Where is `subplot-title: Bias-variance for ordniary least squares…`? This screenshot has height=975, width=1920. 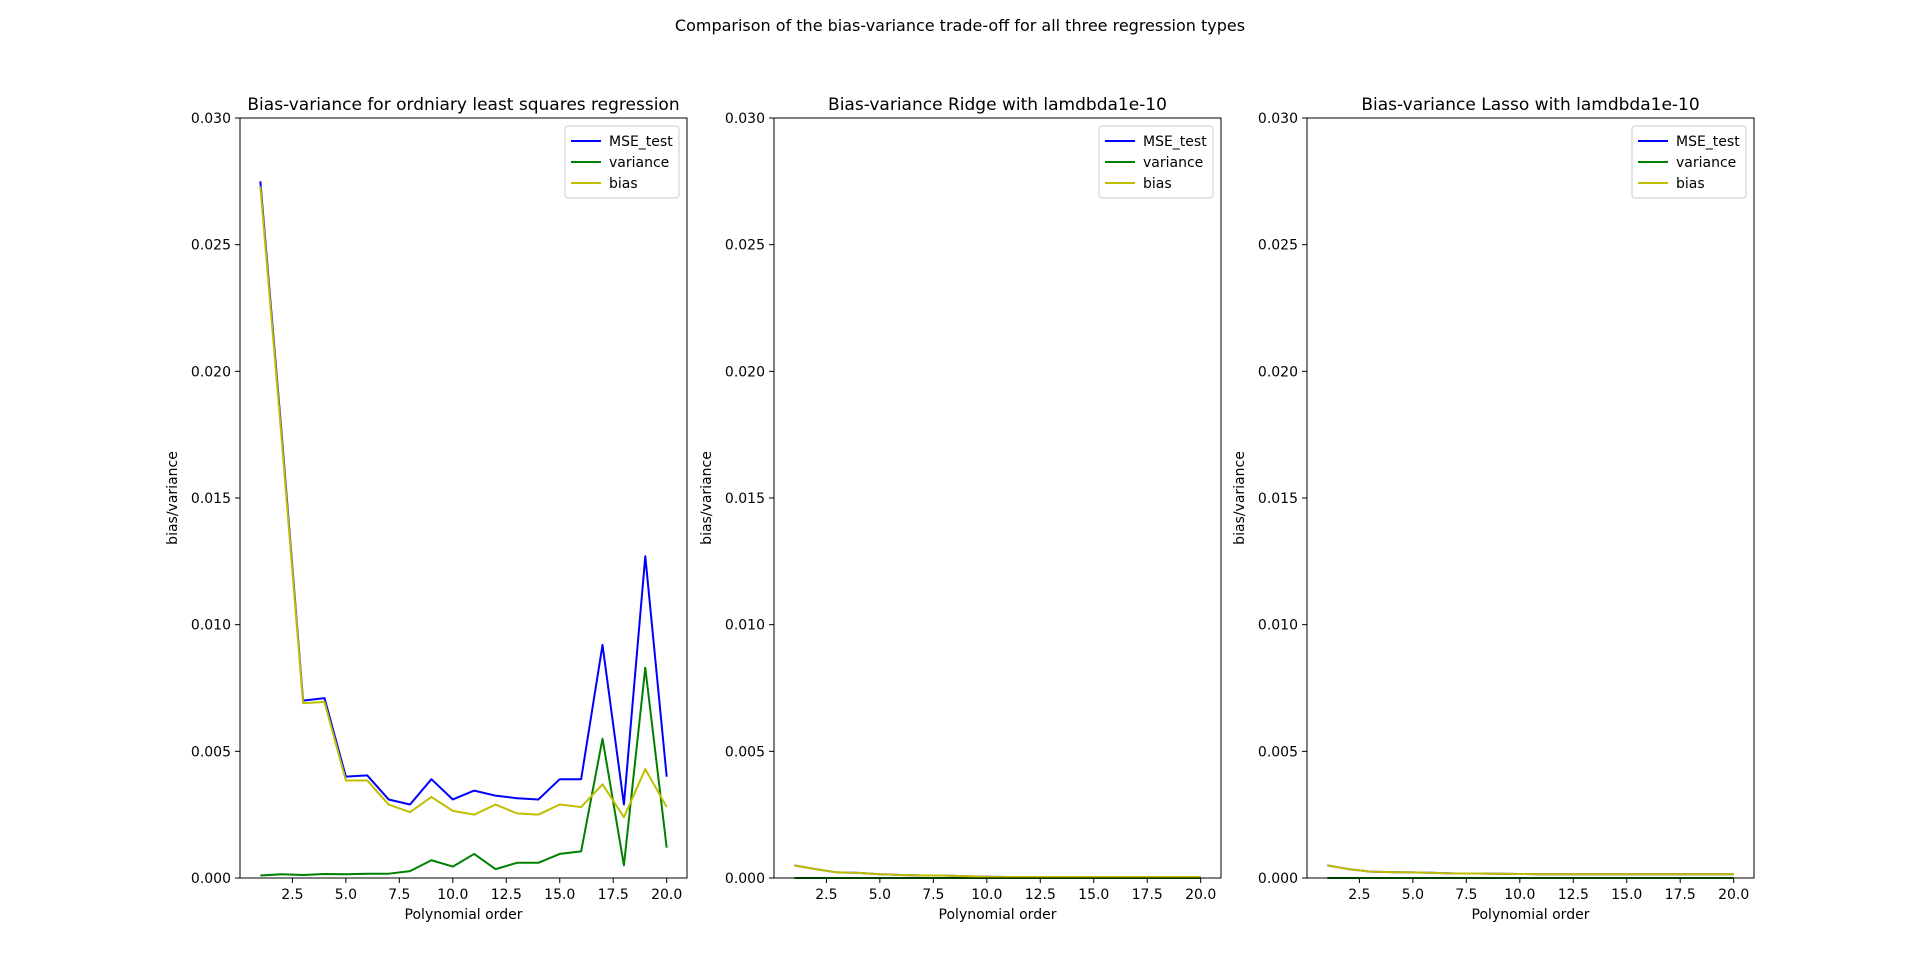
subplot-title: Bias-variance for ordniary least squares… is located at coordinates (463, 105).